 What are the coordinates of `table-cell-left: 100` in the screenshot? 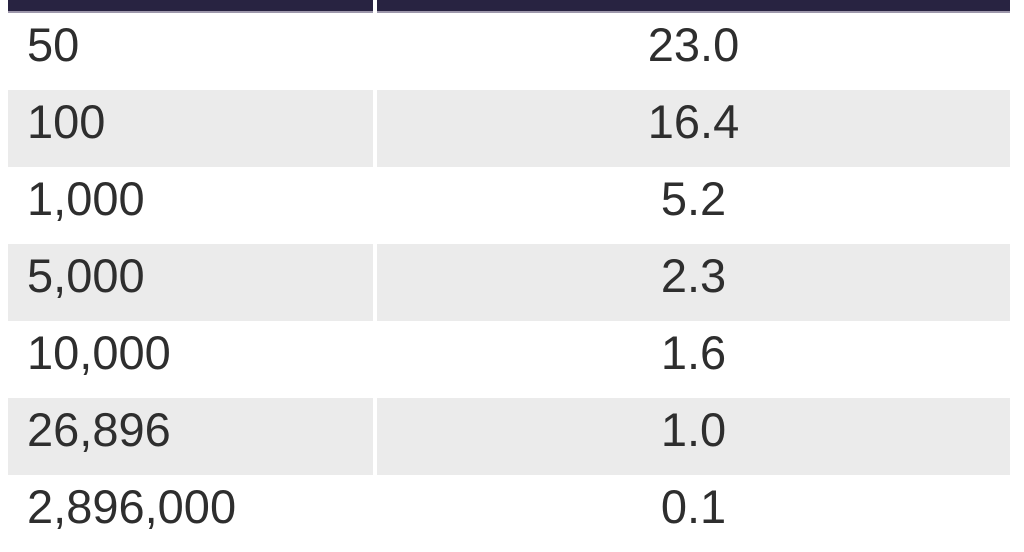 It's located at (190, 128).